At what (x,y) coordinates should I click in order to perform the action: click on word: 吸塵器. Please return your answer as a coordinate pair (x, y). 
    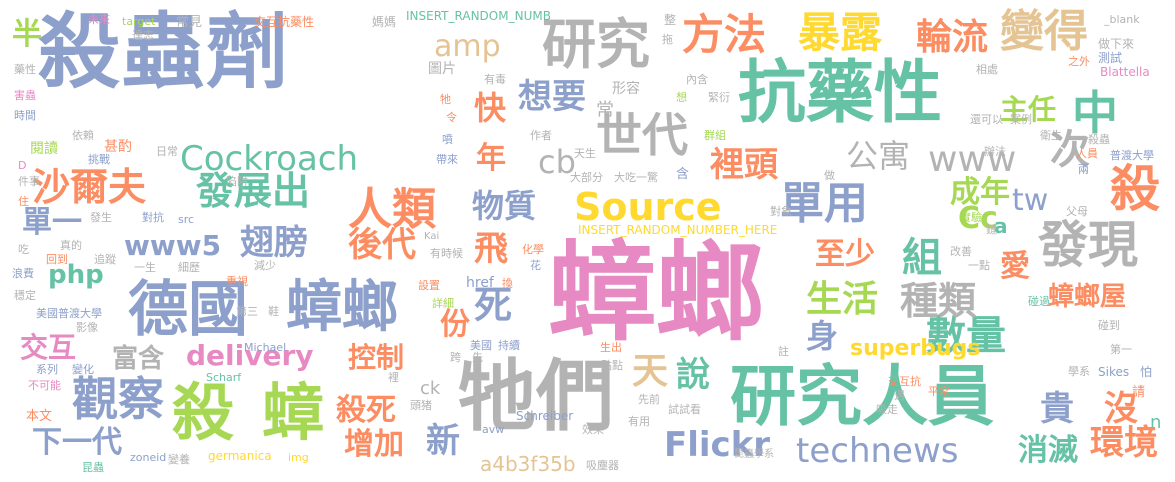
    Looking at the image, I should click on (602, 465).